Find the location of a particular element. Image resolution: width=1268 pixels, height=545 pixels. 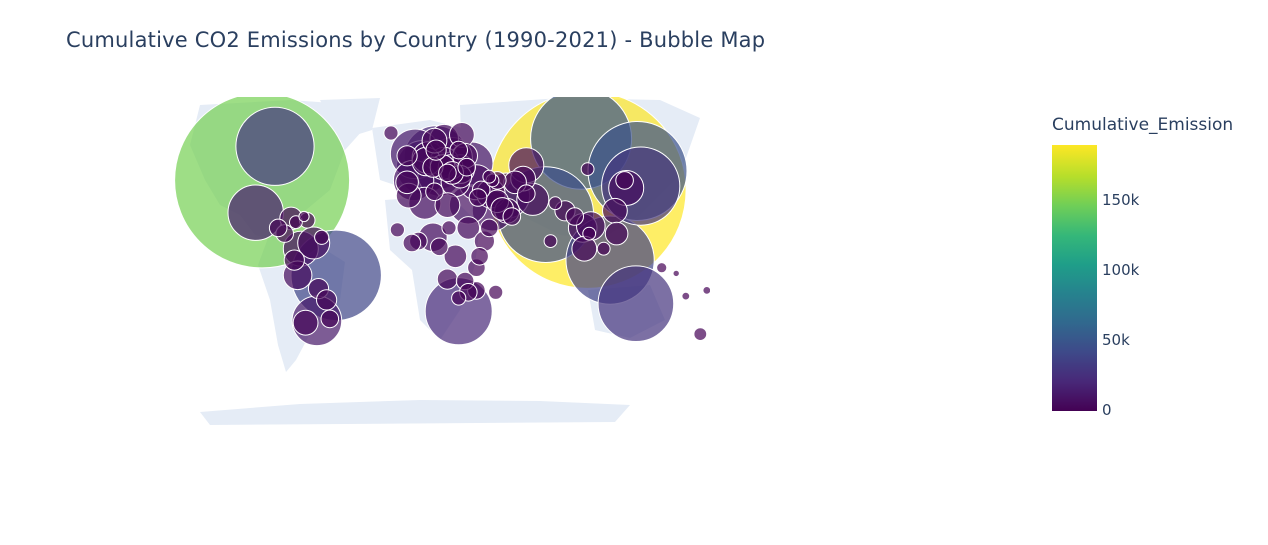

land-greenland is located at coordinates (350, 119).